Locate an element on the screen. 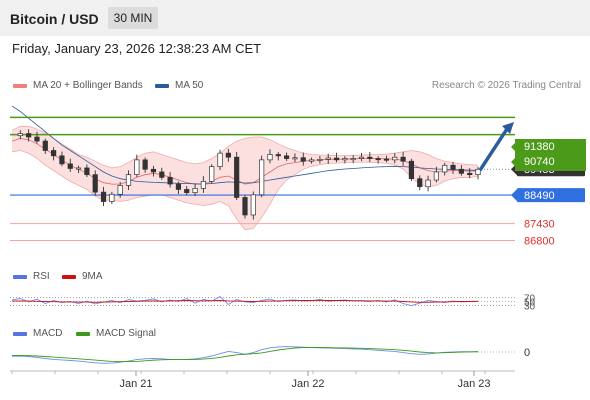 The image size is (590, 400). timeframe-selector: 30 MIN is located at coordinates (133, 18).